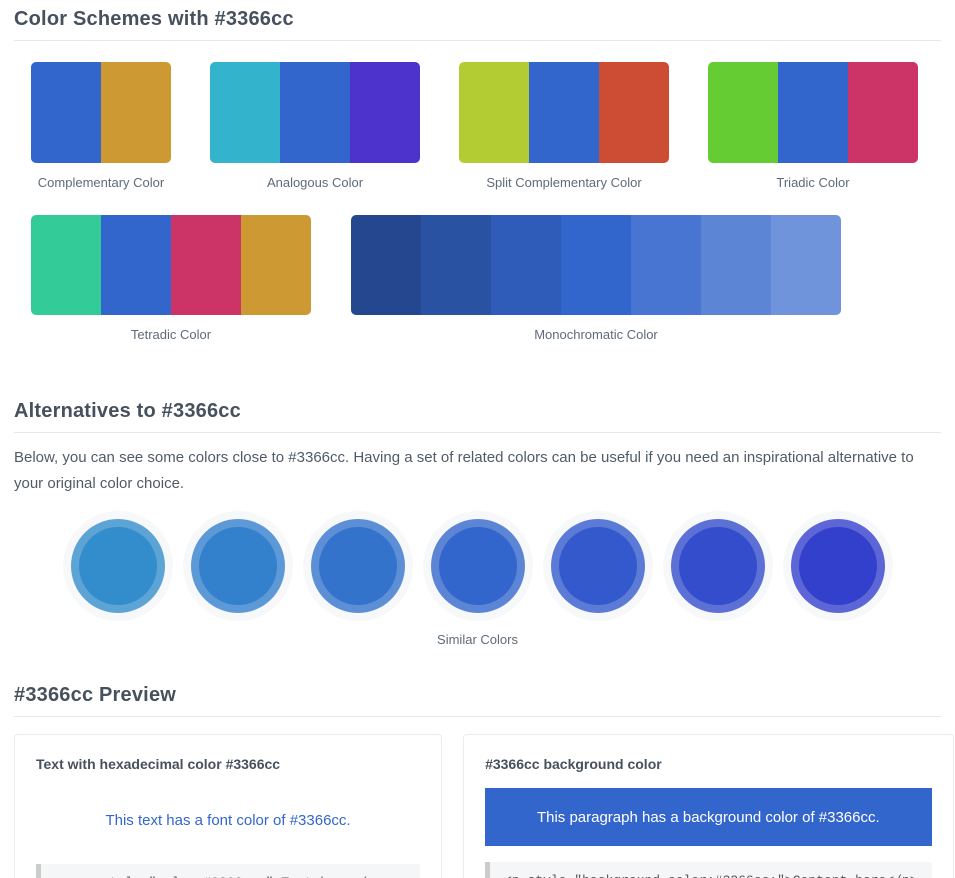 Image resolution: width=955 pixels, height=878 pixels. Describe the element at coordinates (101, 182) in the screenshot. I see `scheme-label: Complementary Color` at that location.